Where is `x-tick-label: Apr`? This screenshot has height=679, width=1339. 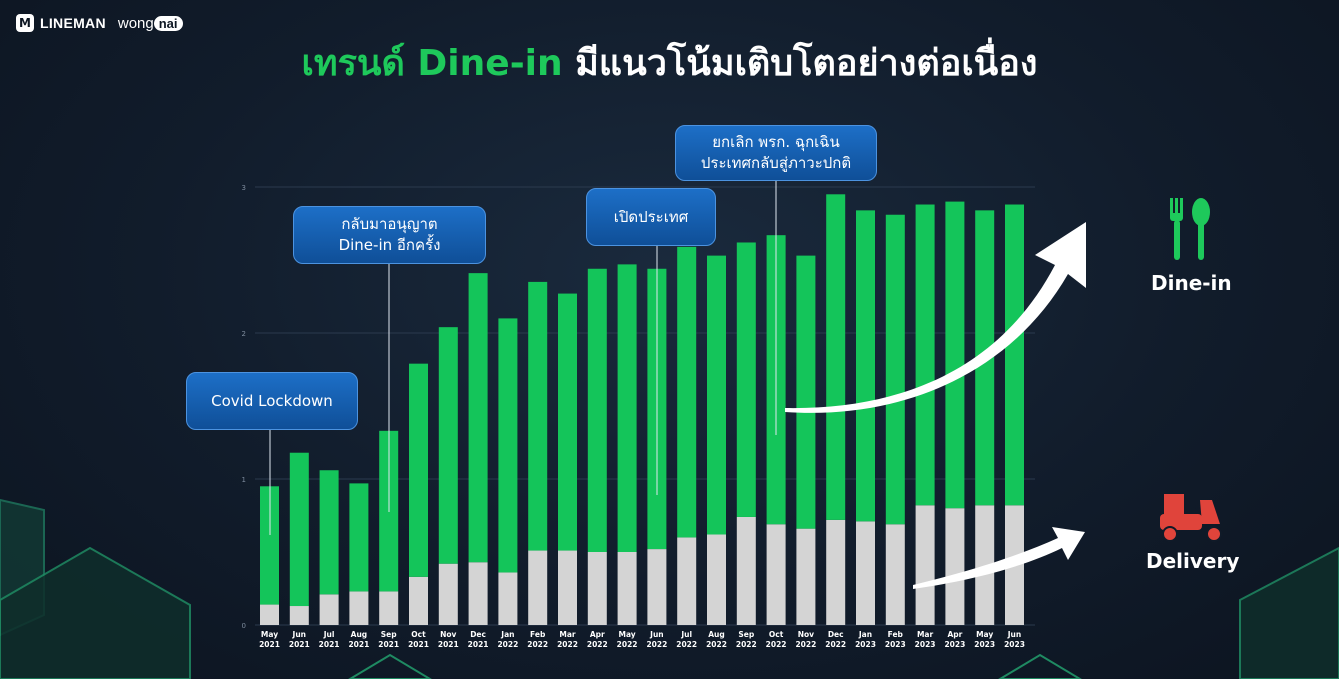
x-tick-label: Apr is located at coordinates (597, 634).